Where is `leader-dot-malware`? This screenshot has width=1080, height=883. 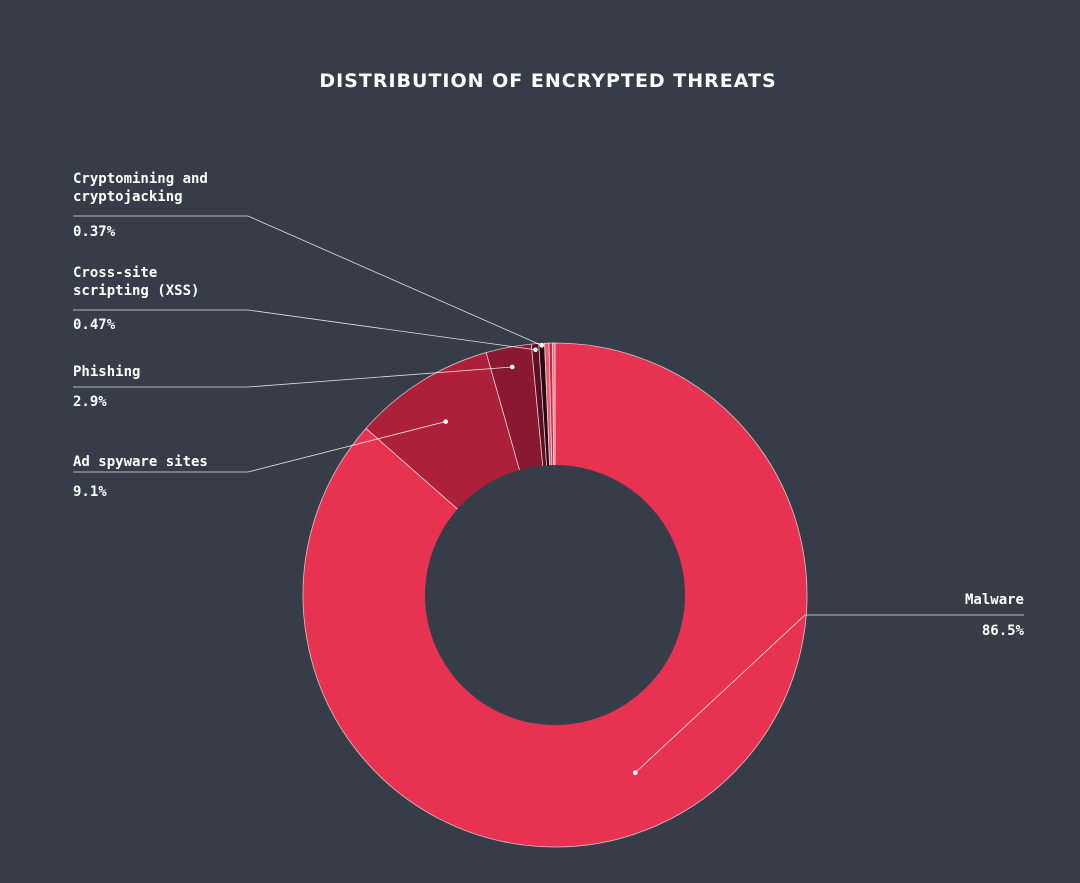 leader-dot-malware is located at coordinates (635, 773).